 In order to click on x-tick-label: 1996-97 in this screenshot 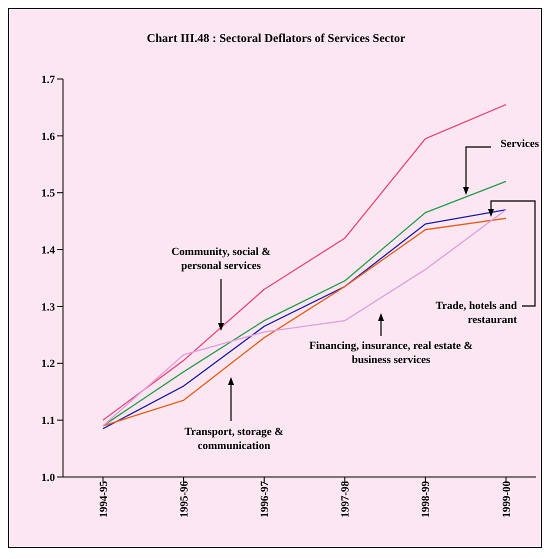, I will do `click(265, 499)`.